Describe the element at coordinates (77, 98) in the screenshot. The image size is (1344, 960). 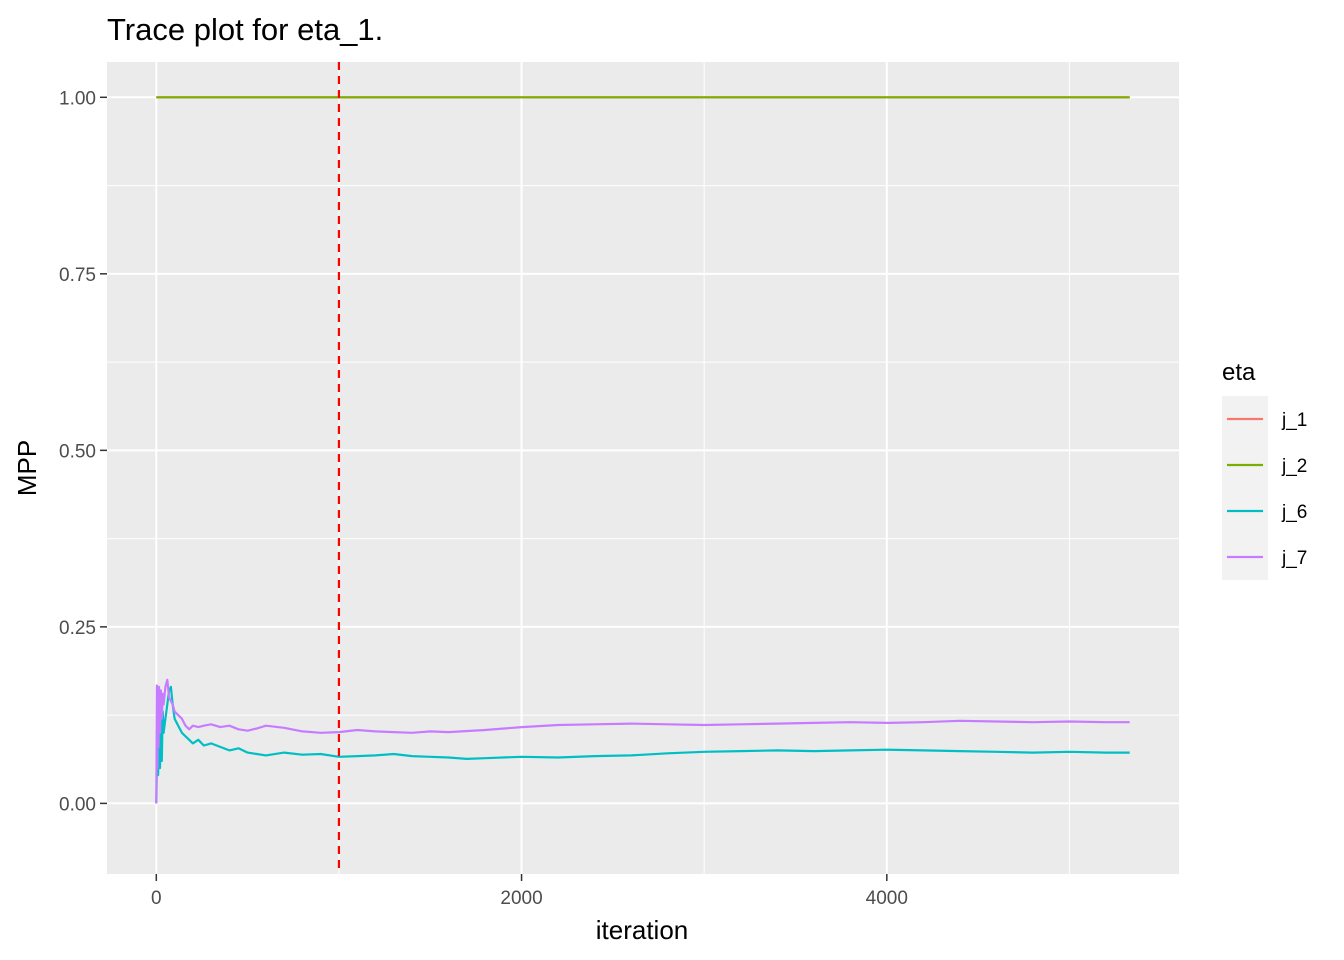
I see `y-tick-label: 1.00` at that location.